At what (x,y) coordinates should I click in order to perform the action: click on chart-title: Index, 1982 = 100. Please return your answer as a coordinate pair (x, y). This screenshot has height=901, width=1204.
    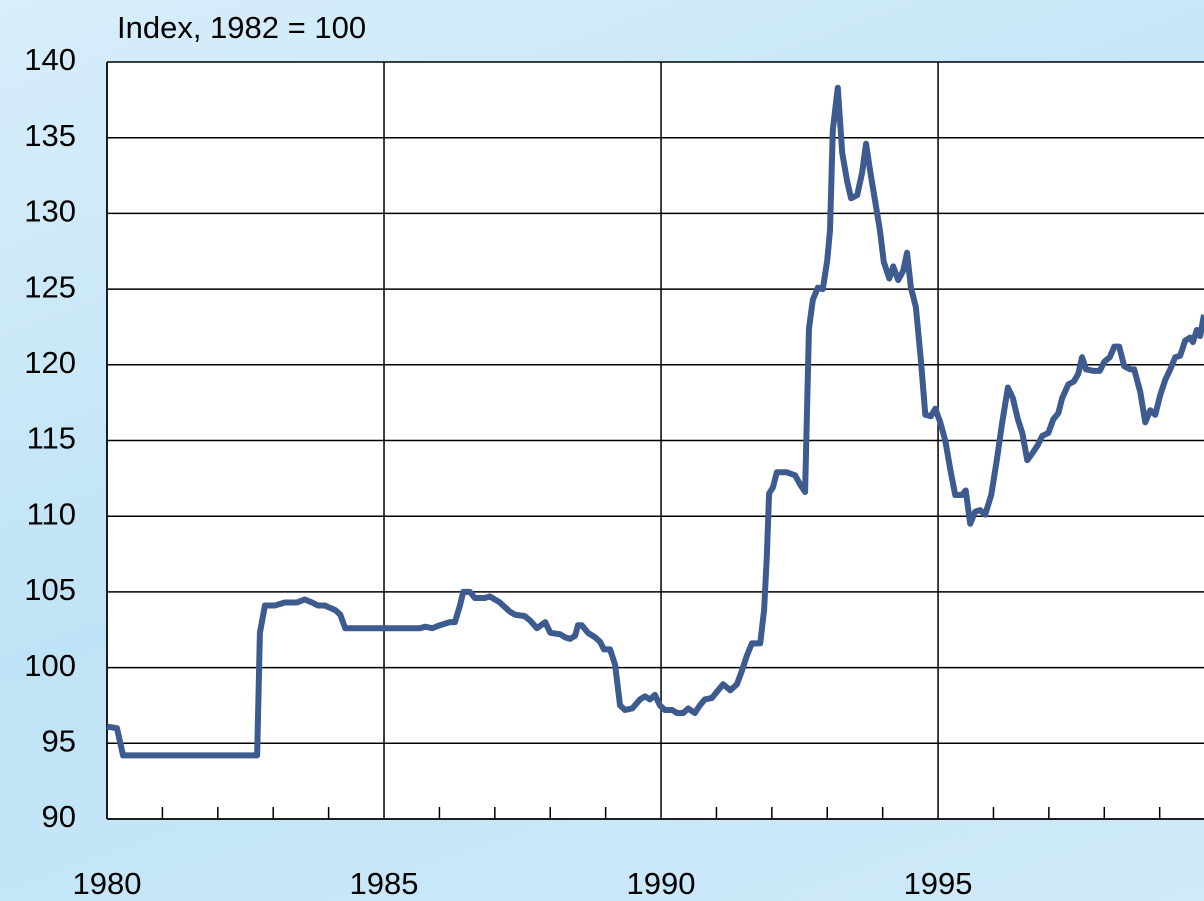
    Looking at the image, I should click on (241, 27).